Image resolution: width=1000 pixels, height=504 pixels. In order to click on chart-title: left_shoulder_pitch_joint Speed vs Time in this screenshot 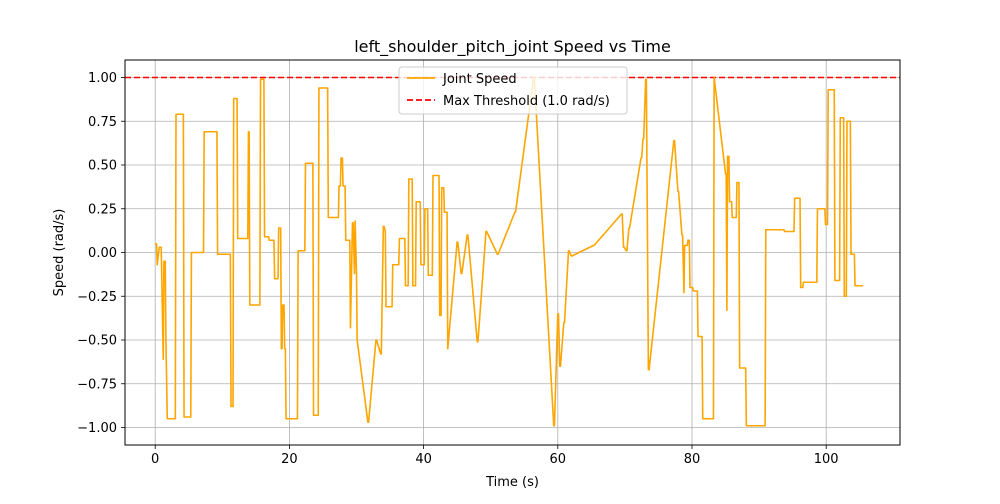, I will do `click(512, 47)`.